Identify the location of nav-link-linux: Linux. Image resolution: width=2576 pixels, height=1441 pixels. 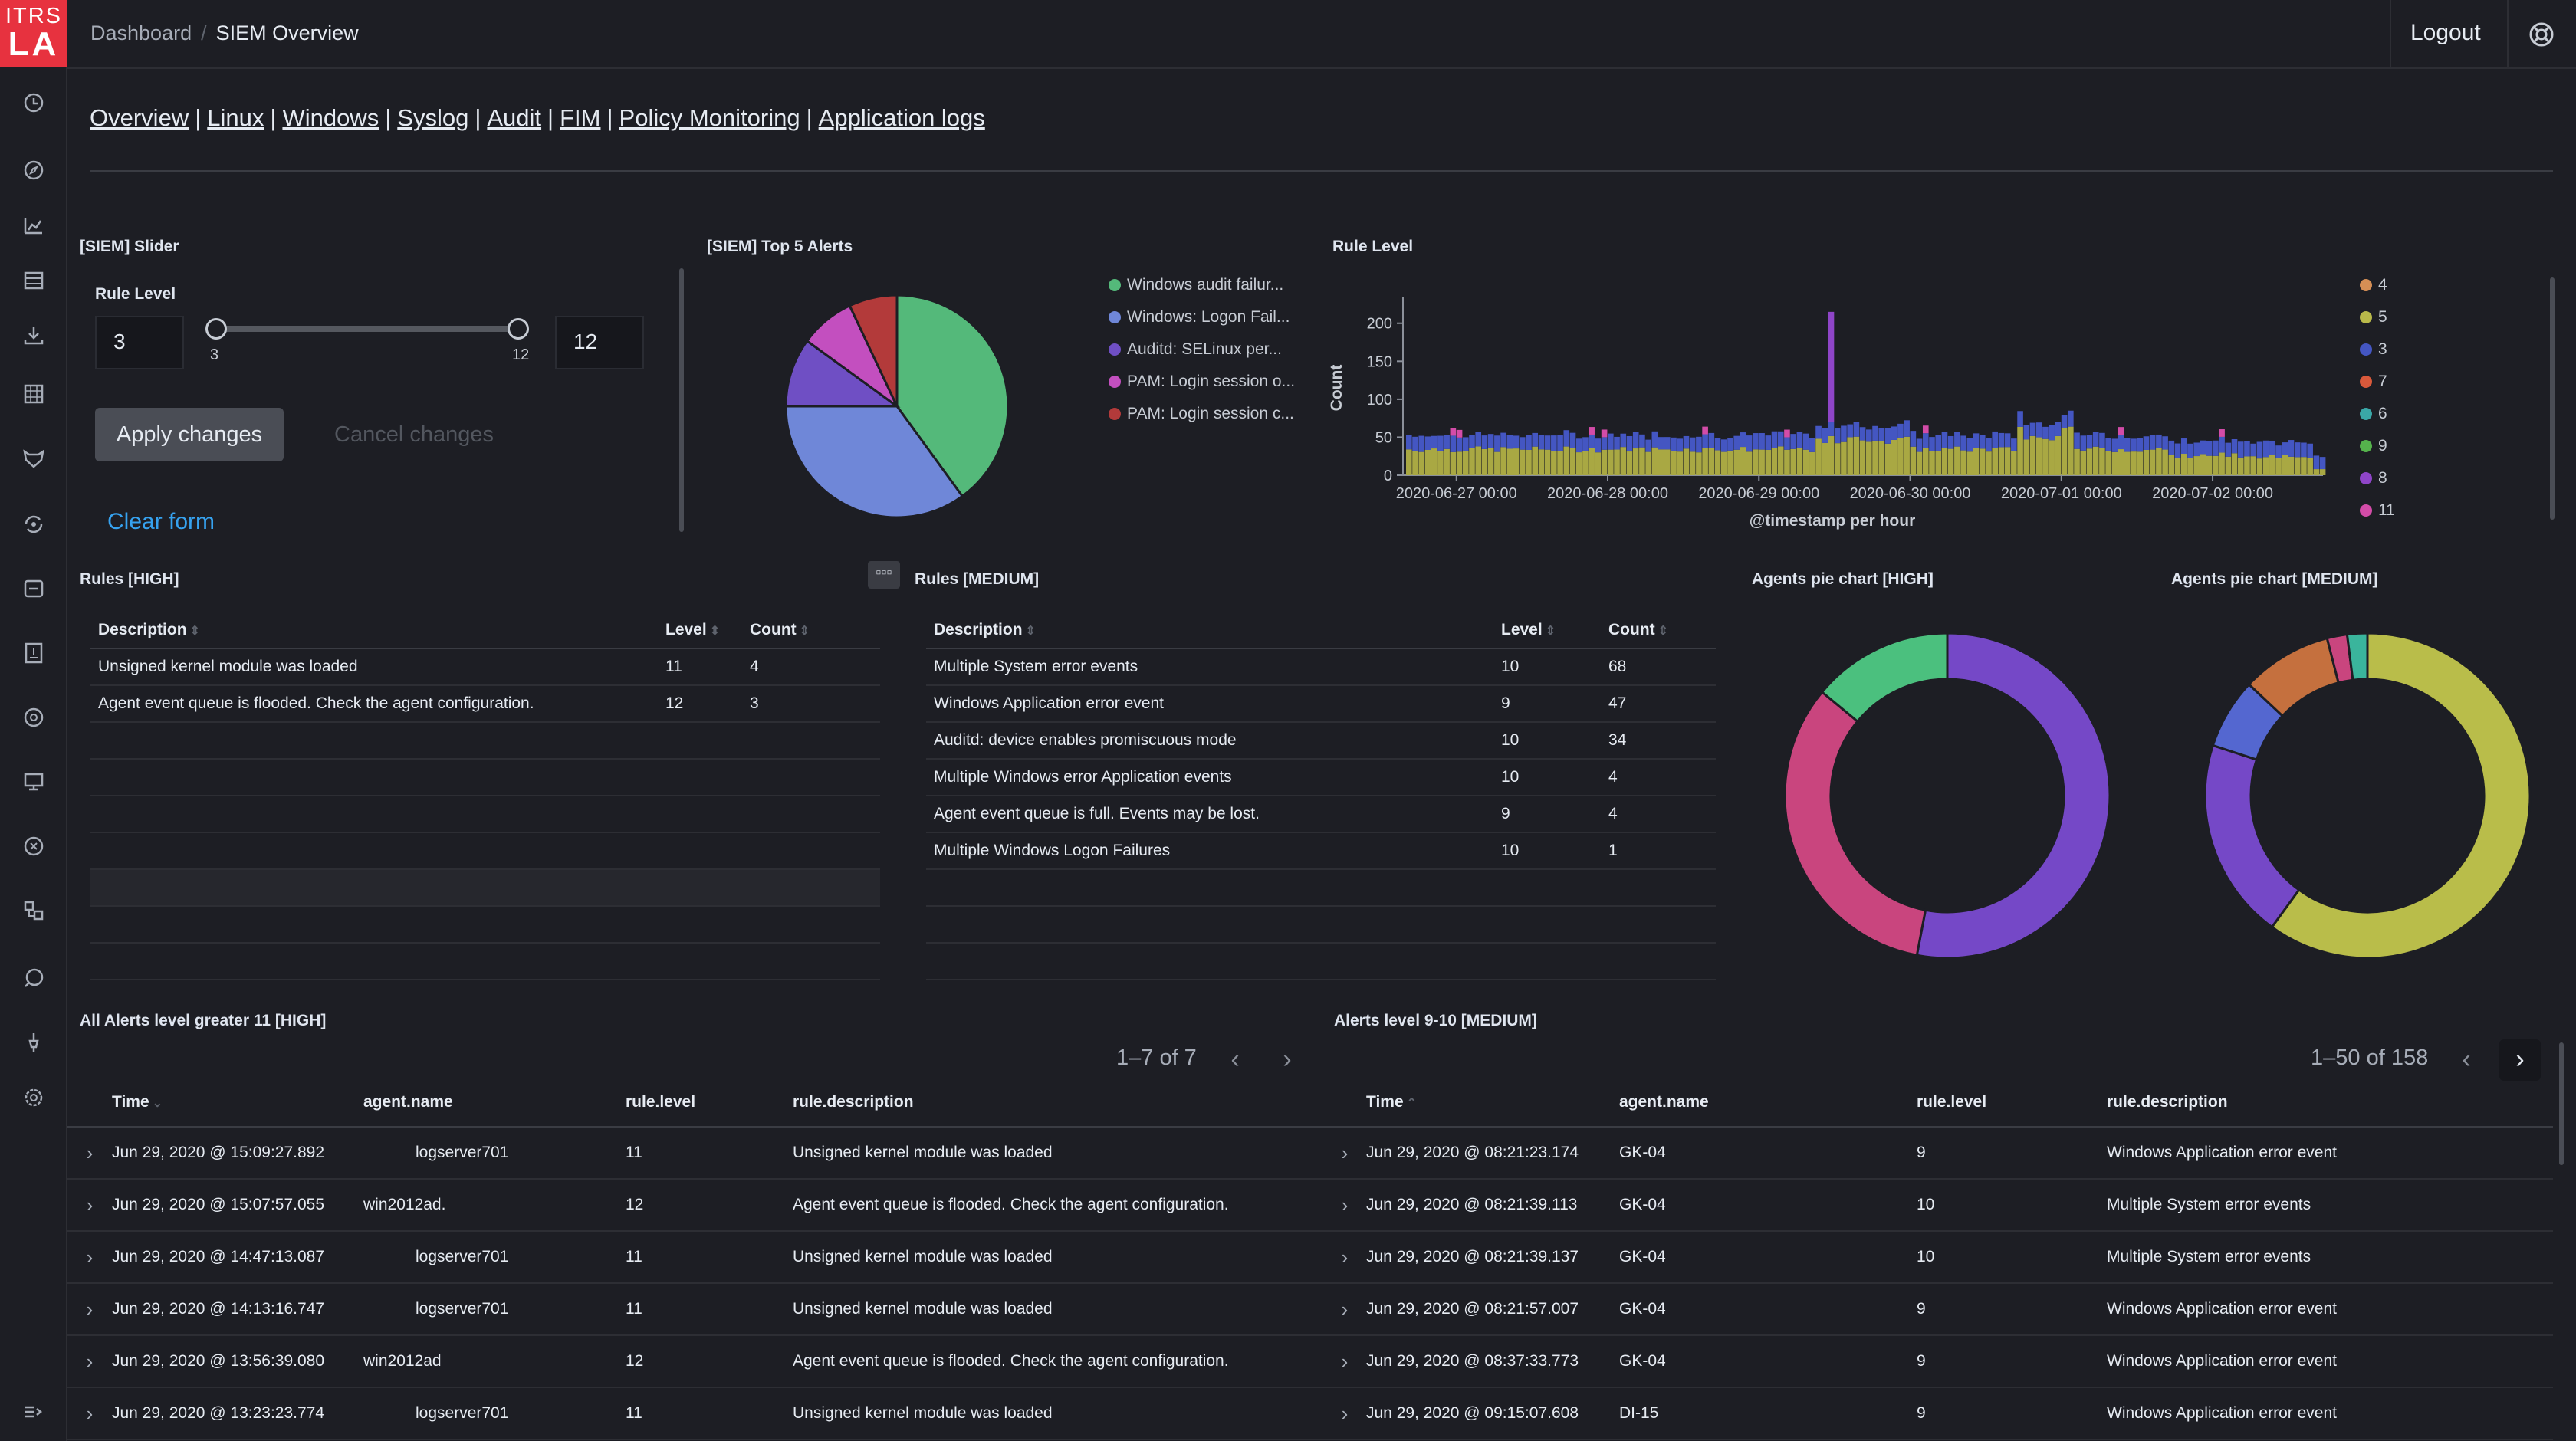
(235, 118).